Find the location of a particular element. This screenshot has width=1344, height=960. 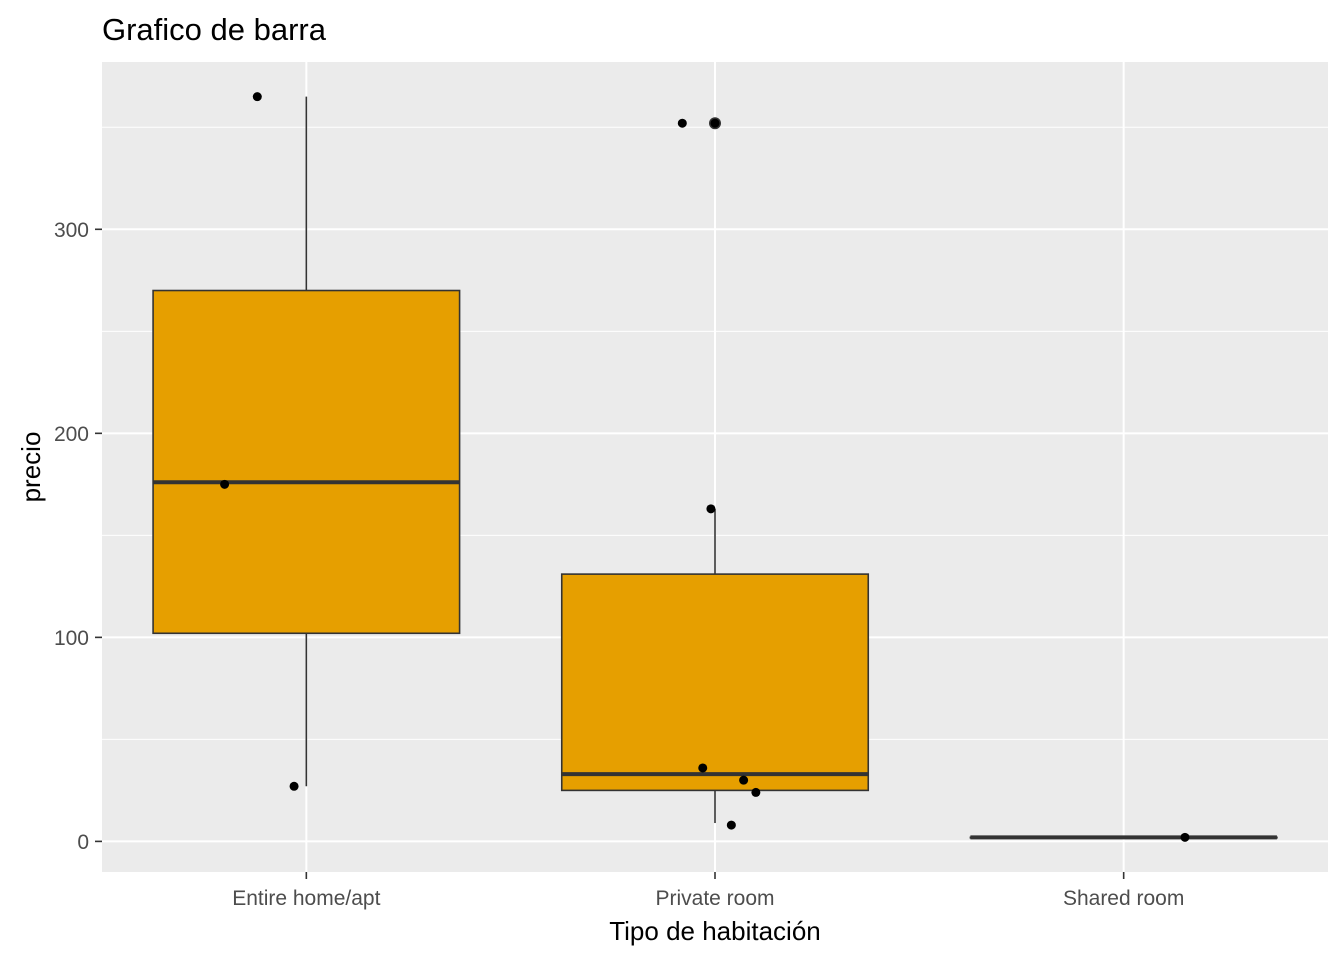

y-tick-label: 0 is located at coordinates (83, 842).